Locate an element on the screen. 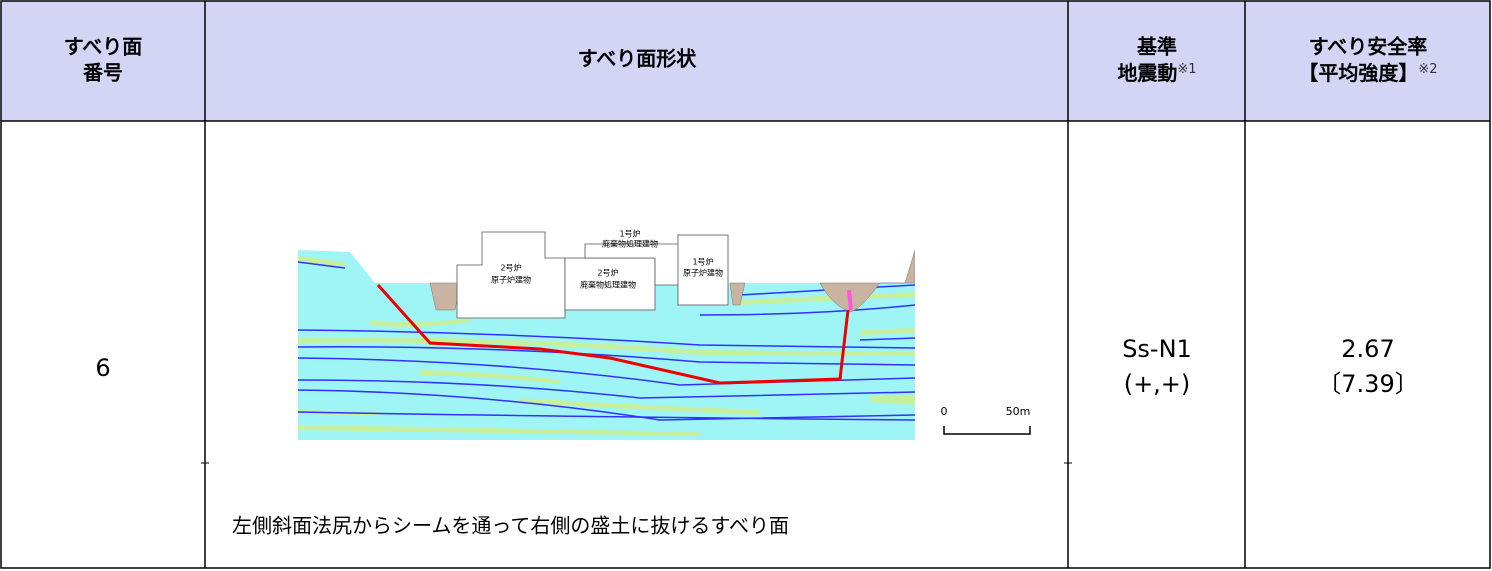  header-text: 地震動※1 is located at coordinates (1156, 73).